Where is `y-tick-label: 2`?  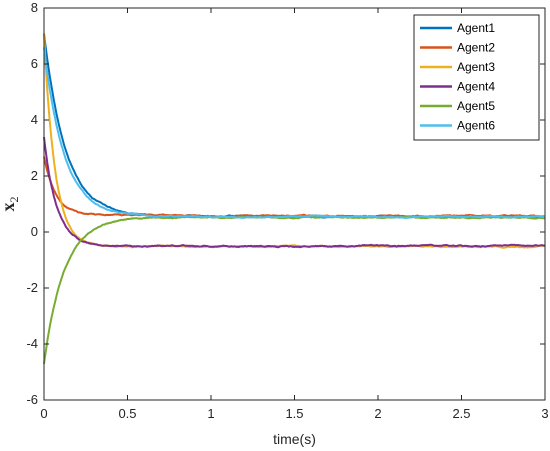 y-tick-label: 2 is located at coordinates (34, 175).